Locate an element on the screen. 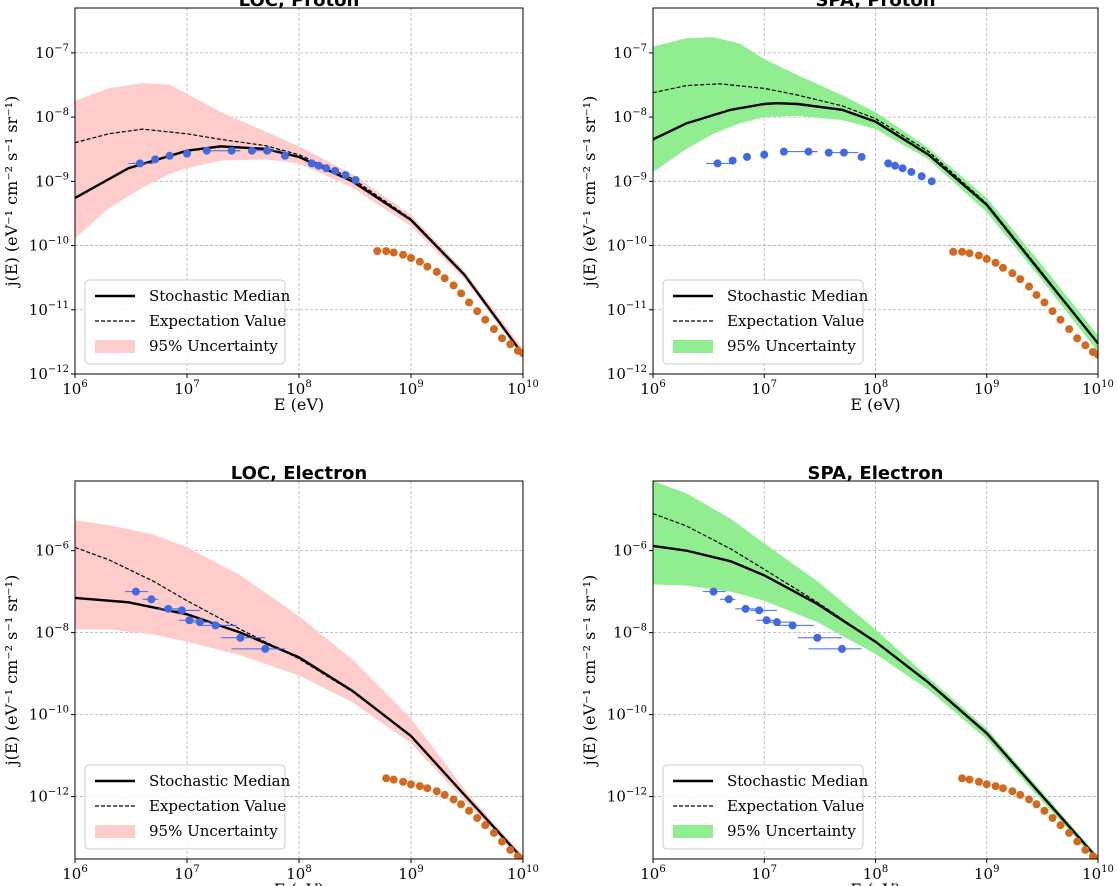 The width and height of the screenshot is (1117, 886). x-tick-label: 10⁶ is located at coordinates (652, 873).